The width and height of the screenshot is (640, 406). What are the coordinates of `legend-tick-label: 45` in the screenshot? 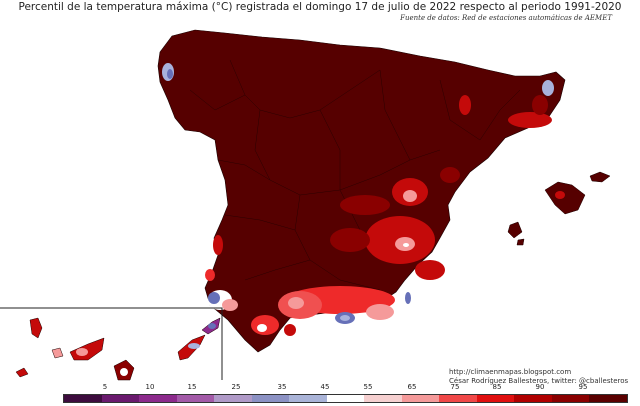 It's located at (325, 387).